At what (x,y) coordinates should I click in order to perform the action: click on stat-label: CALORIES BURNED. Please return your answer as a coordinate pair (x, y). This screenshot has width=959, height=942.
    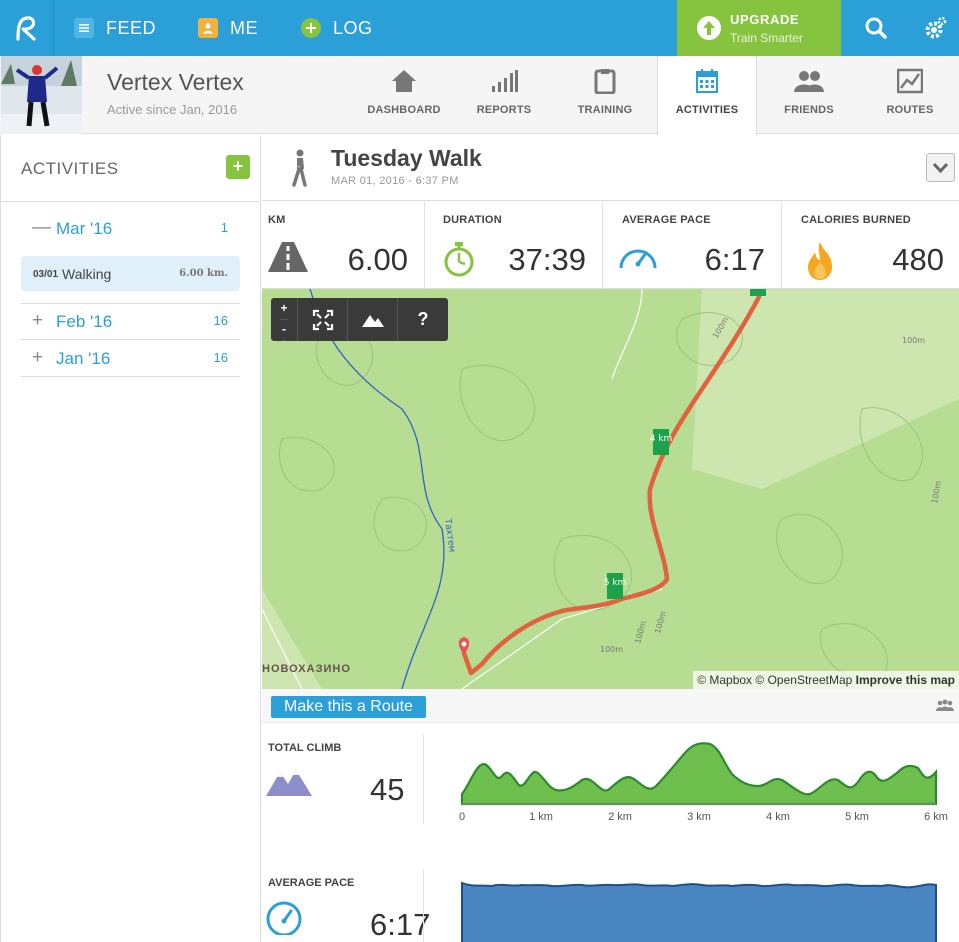
    Looking at the image, I should click on (856, 220).